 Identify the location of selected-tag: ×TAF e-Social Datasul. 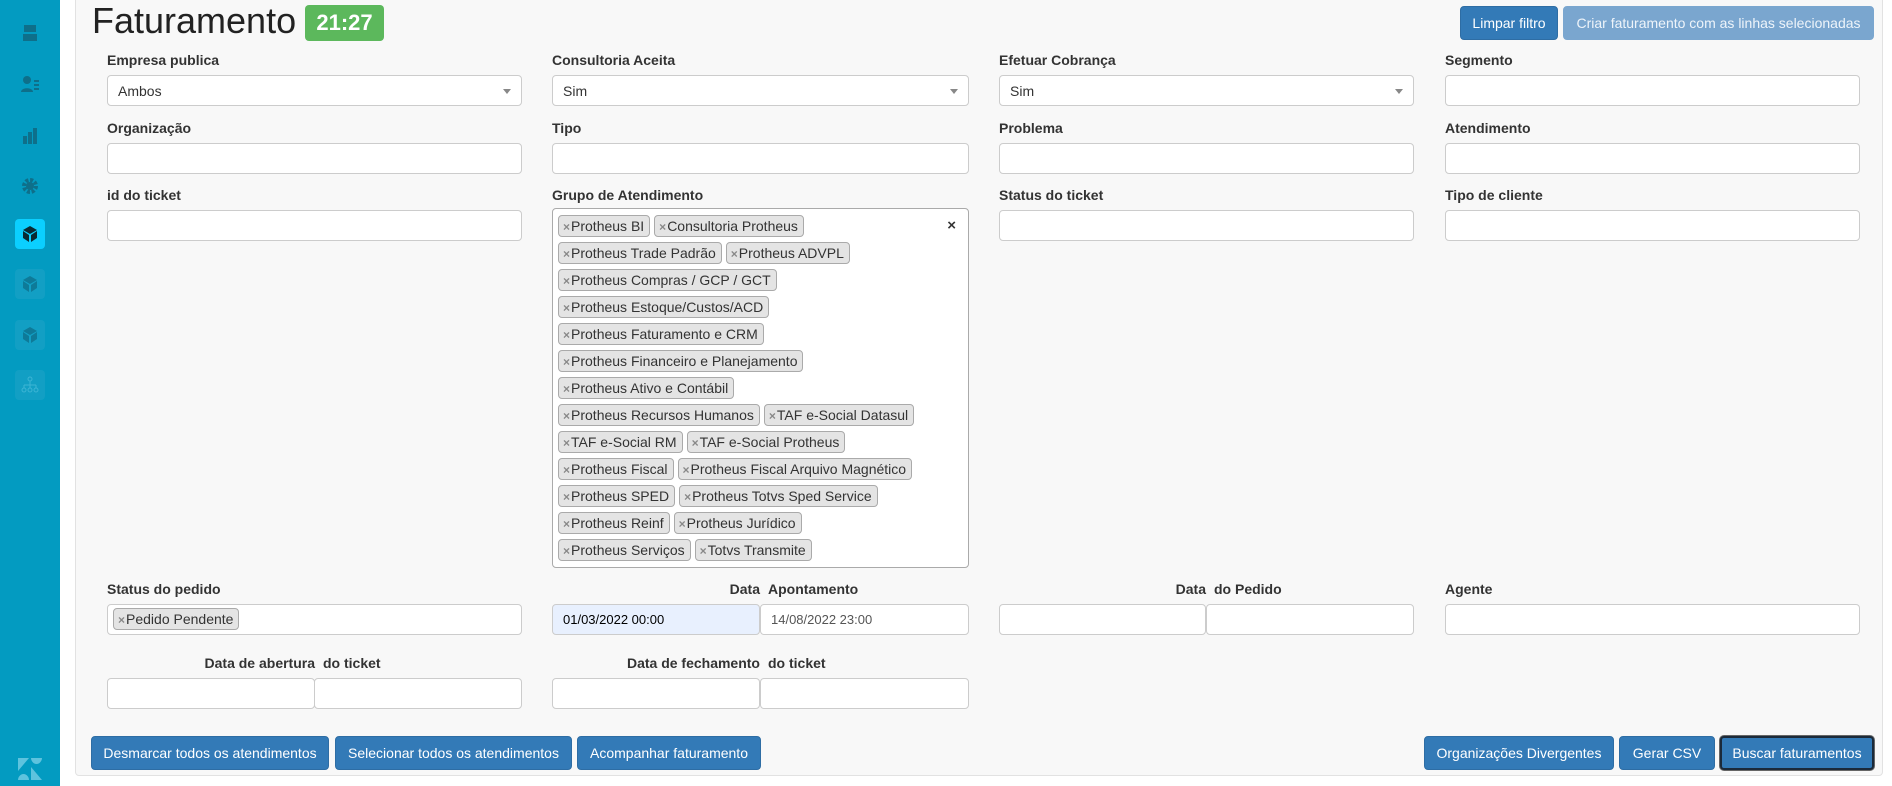
(839, 415).